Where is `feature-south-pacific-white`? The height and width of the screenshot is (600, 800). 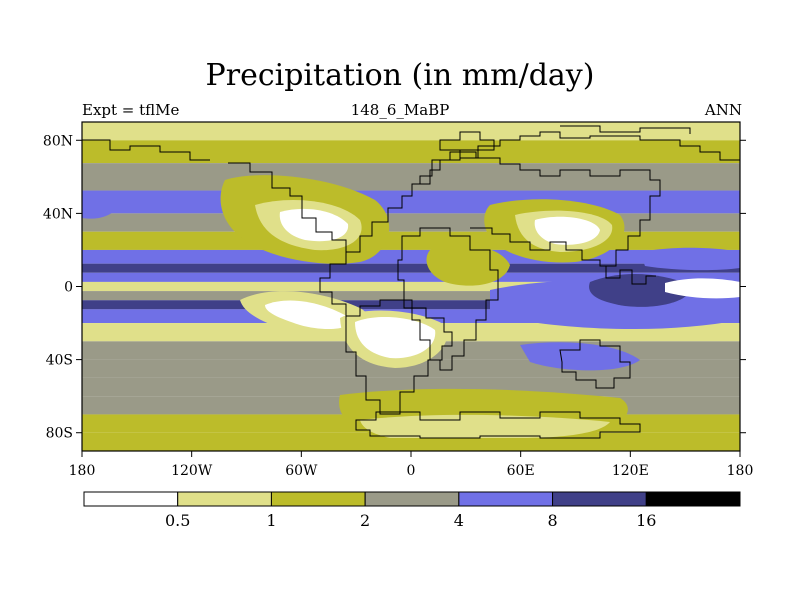
feature-south-pacific-white is located at coordinates (308, 315).